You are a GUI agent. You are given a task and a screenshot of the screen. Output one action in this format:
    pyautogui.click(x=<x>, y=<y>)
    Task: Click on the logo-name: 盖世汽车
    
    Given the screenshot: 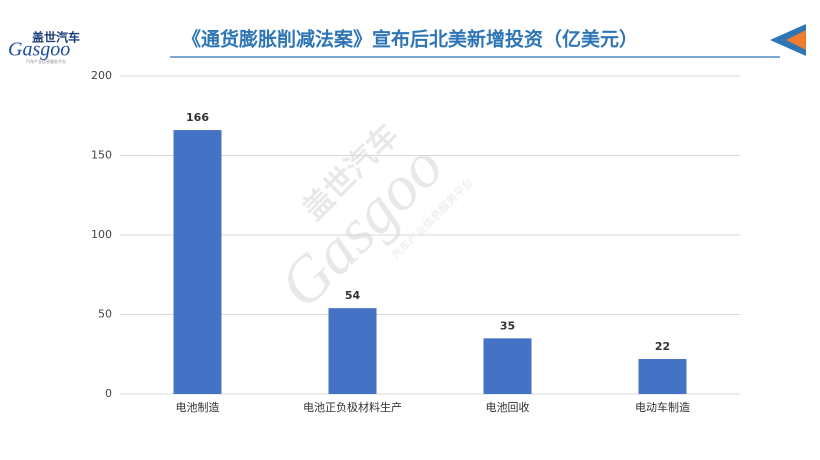 What is the action you would take?
    pyautogui.click(x=56, y=37)
    